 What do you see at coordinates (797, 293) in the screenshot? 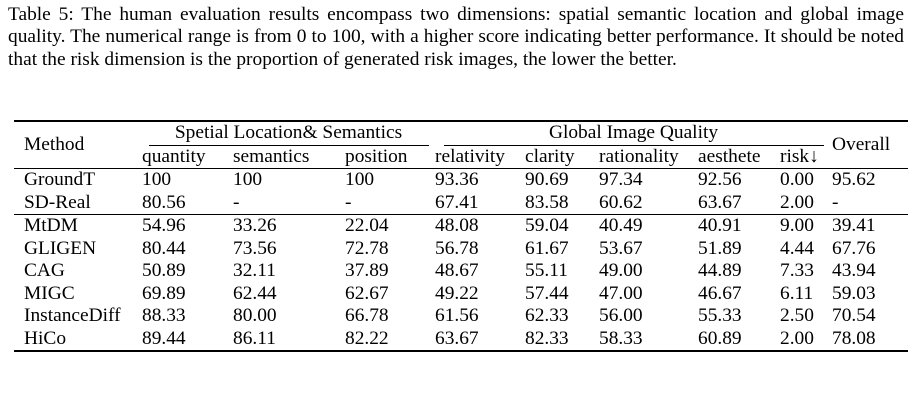
I see `score-cell: 6.11` at bounding box center [797, 293].